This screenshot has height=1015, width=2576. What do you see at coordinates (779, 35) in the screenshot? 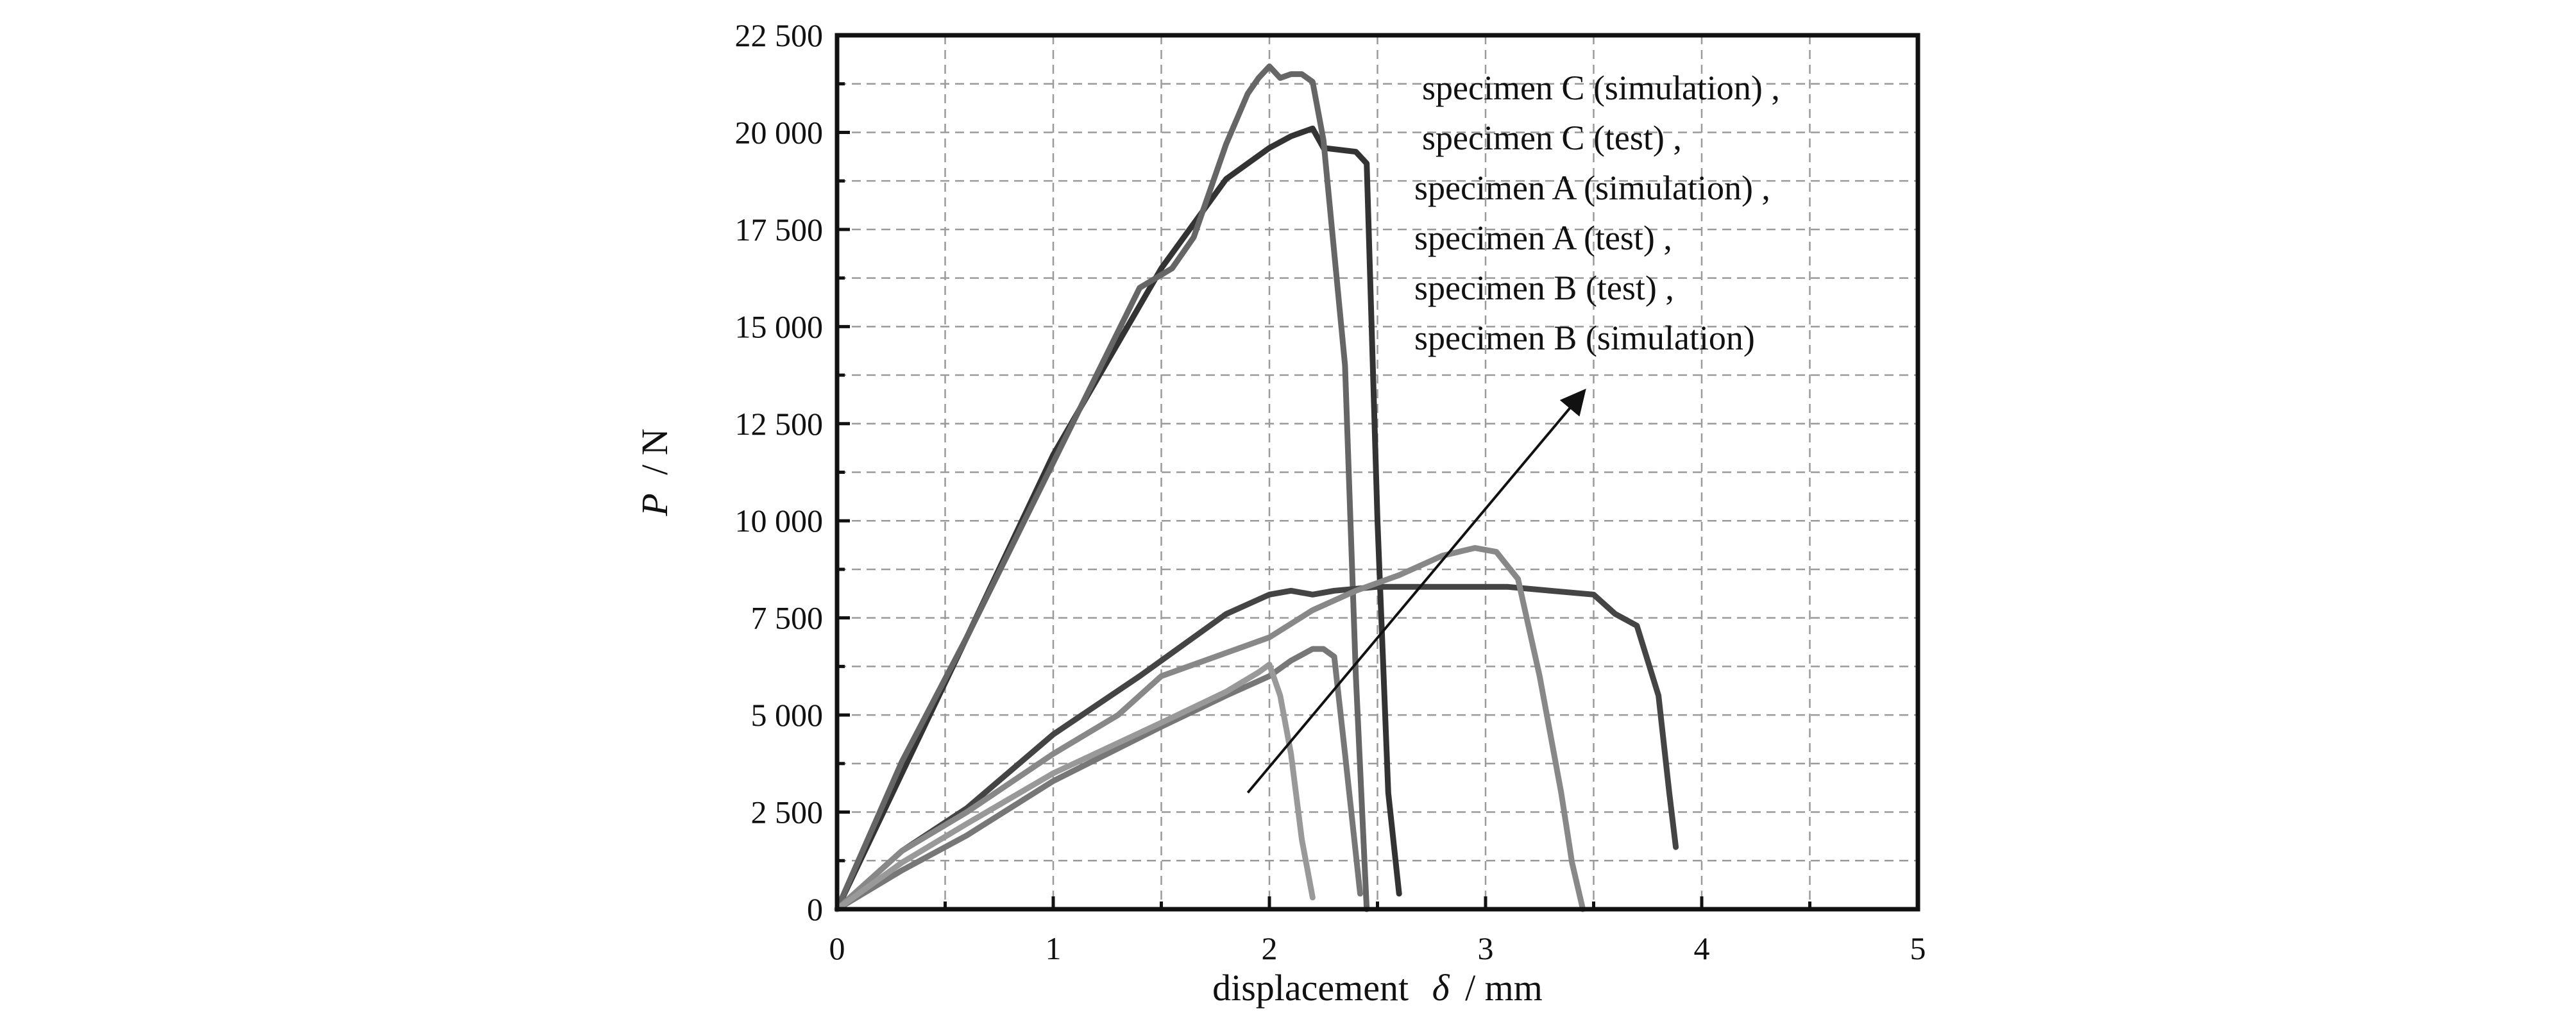
I see `y-tick-label: 22 500` at bounding box center [779, 35].